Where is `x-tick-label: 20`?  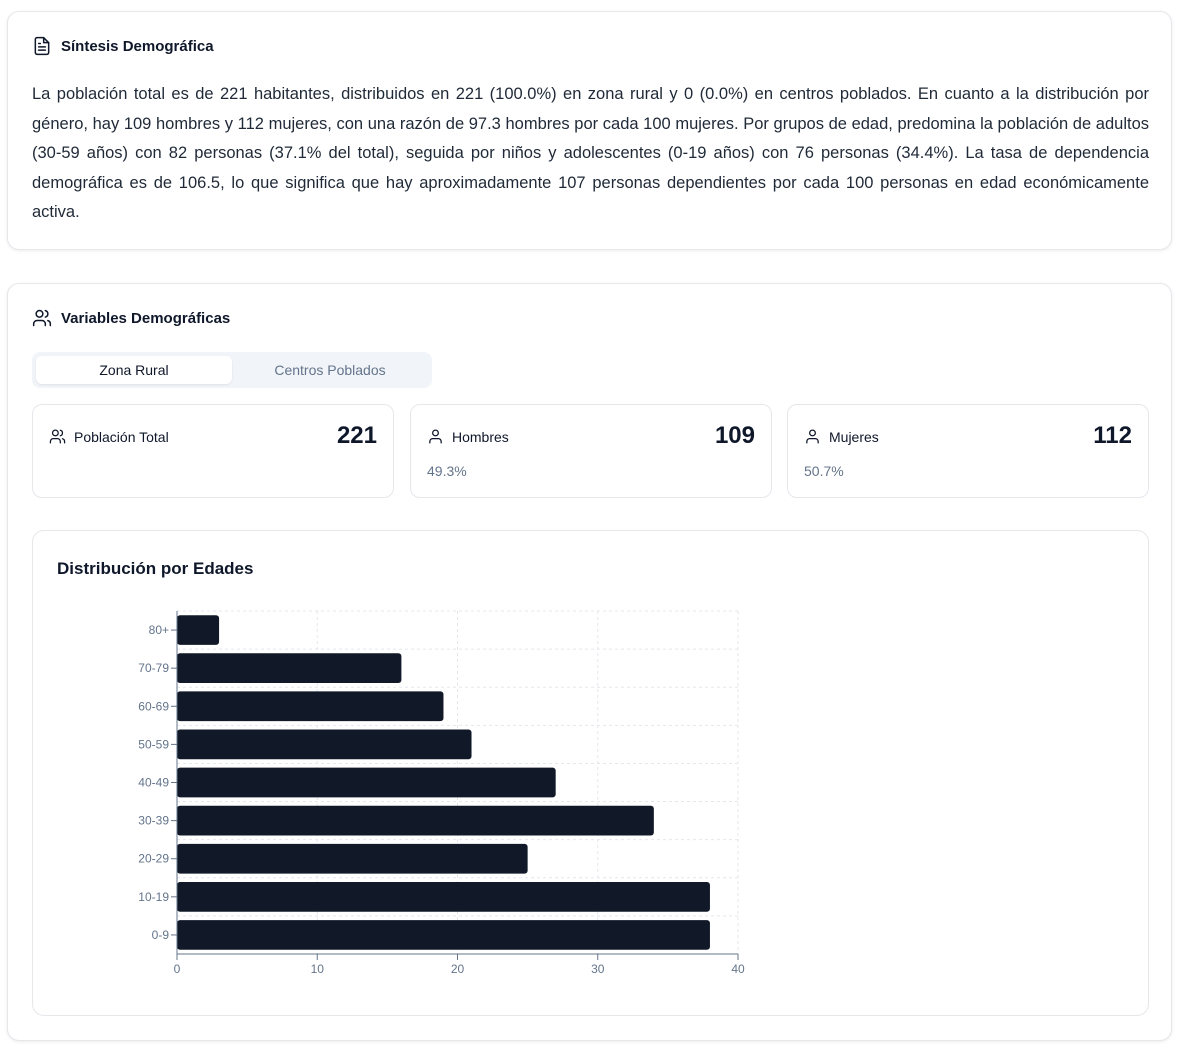
x-tick-label: 20 is located at coordinates (458, 969).